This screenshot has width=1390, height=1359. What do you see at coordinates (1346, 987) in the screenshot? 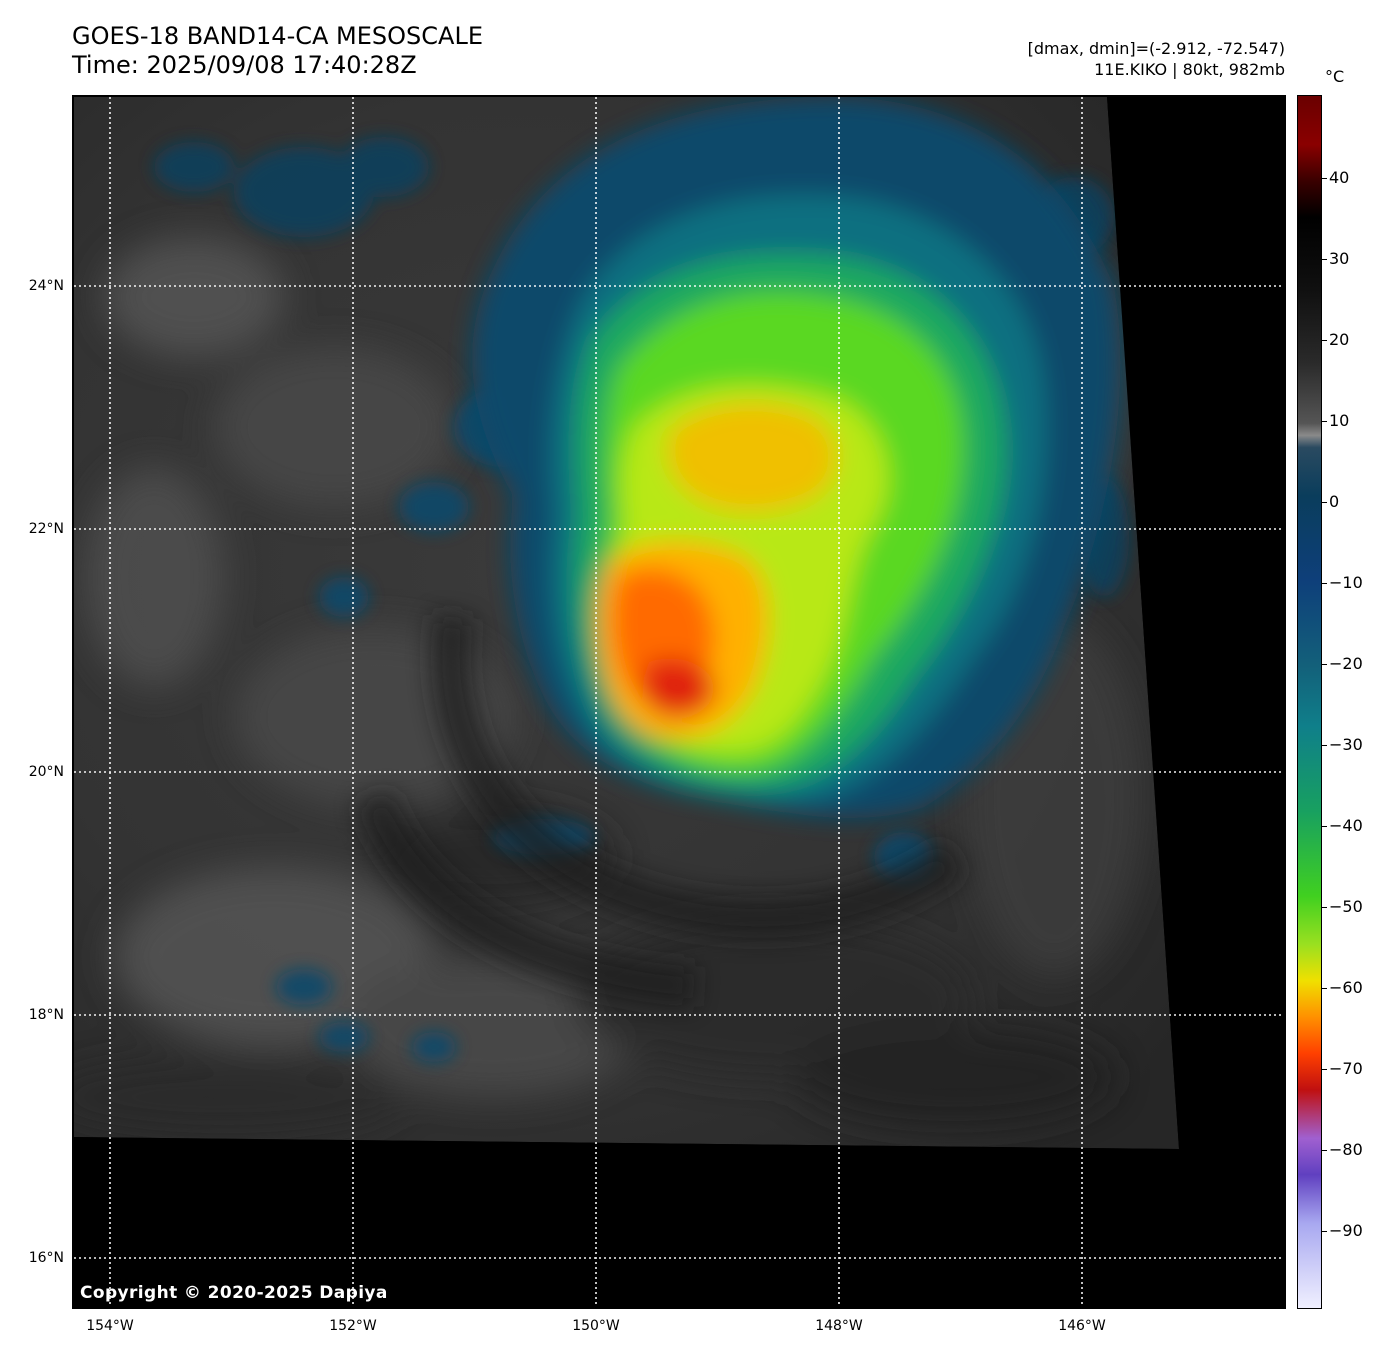
I see `colorbar-tick-label: −60` at bounding box center [1346, 987].